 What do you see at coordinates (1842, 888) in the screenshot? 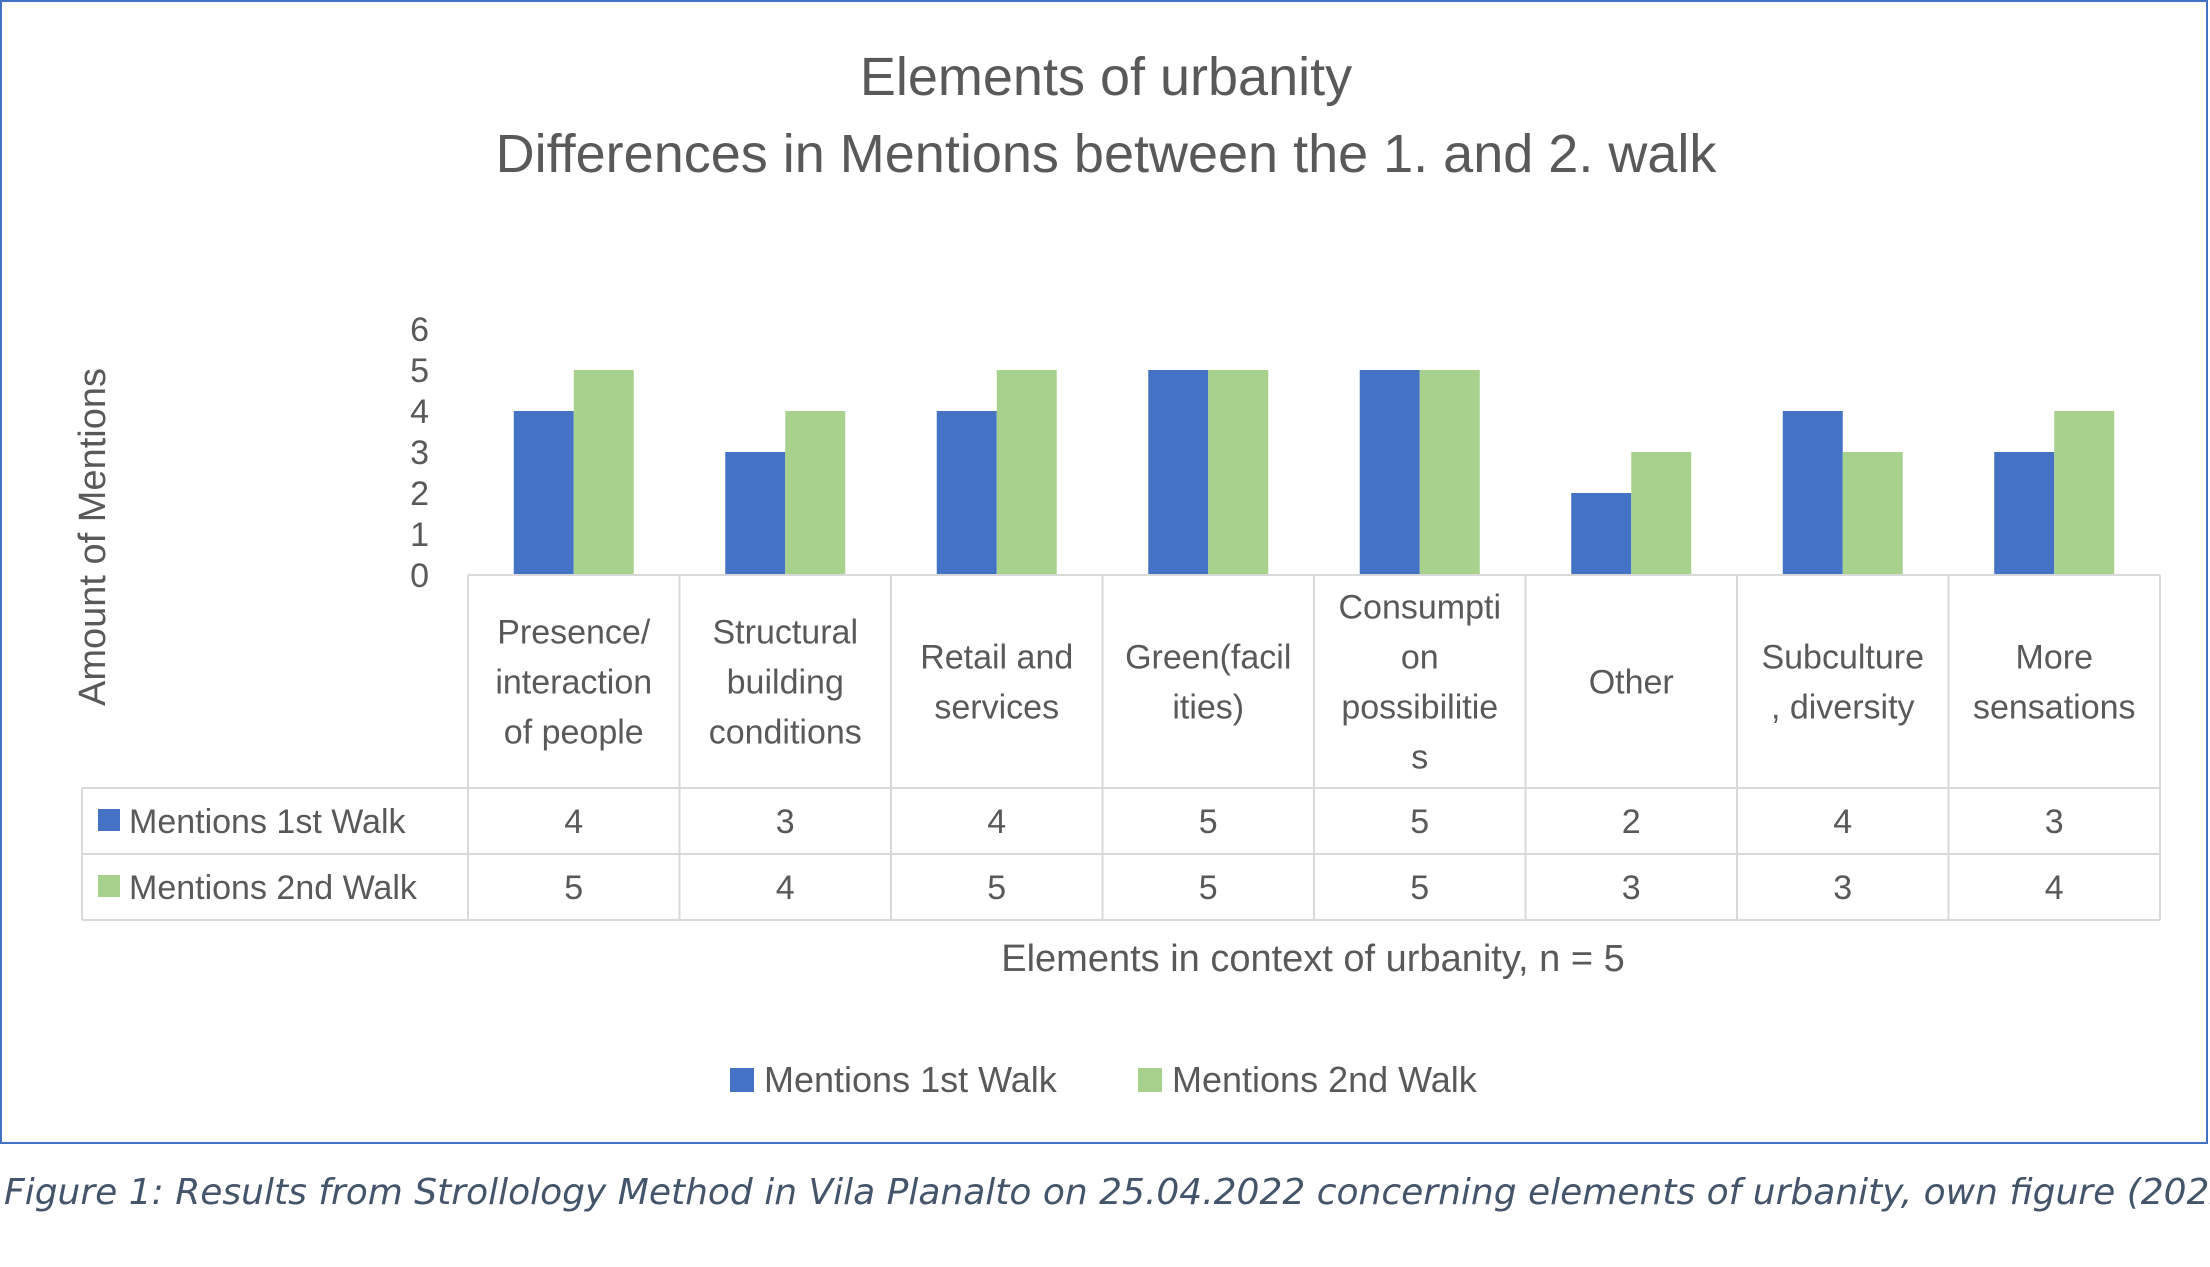
I see `table-value-2-6: 3` at bounding box center [1842, 888].